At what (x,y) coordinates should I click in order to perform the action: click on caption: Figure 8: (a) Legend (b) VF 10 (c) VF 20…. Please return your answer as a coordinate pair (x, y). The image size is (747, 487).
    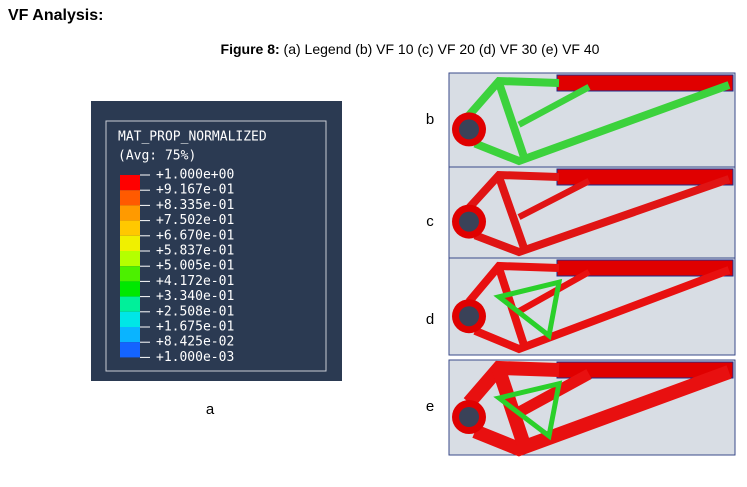
    Looking at the image, I should click on (410, 49).